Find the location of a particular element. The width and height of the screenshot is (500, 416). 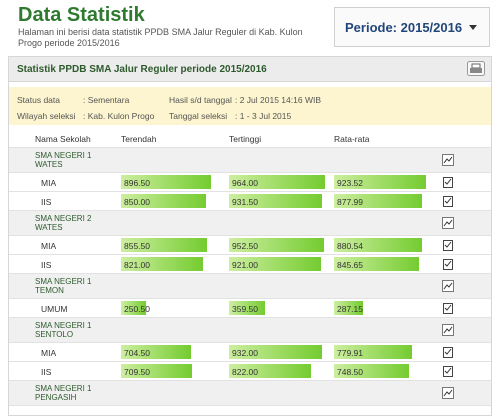

period-dropdown: Periode: 2015/2016 is located at coordinates (412, 27).